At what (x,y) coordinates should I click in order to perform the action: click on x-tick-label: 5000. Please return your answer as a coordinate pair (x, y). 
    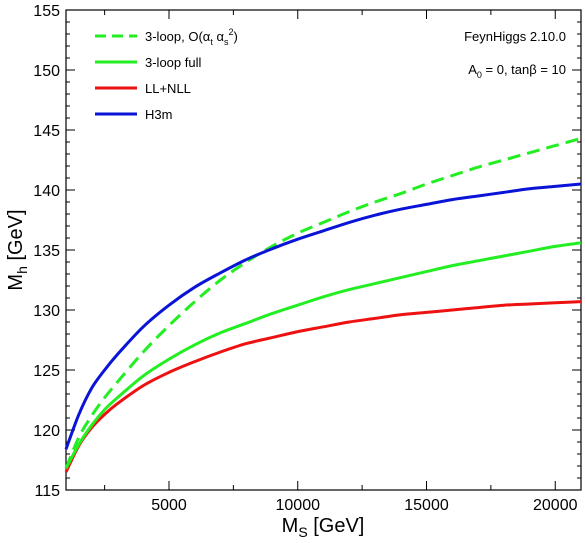
    Looking at the image, I should click on (169, 505).